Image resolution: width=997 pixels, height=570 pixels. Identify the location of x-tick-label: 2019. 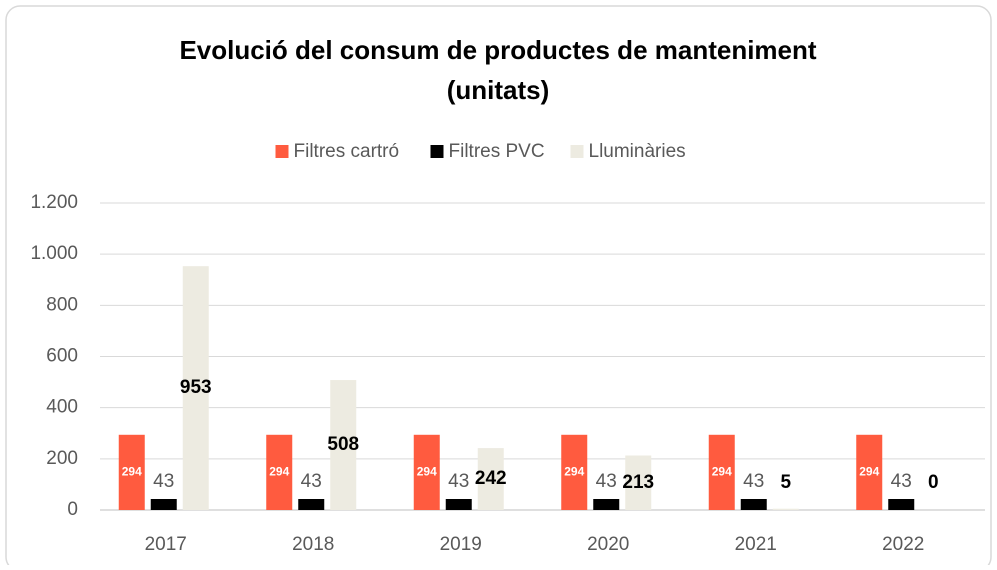
(461, 544).